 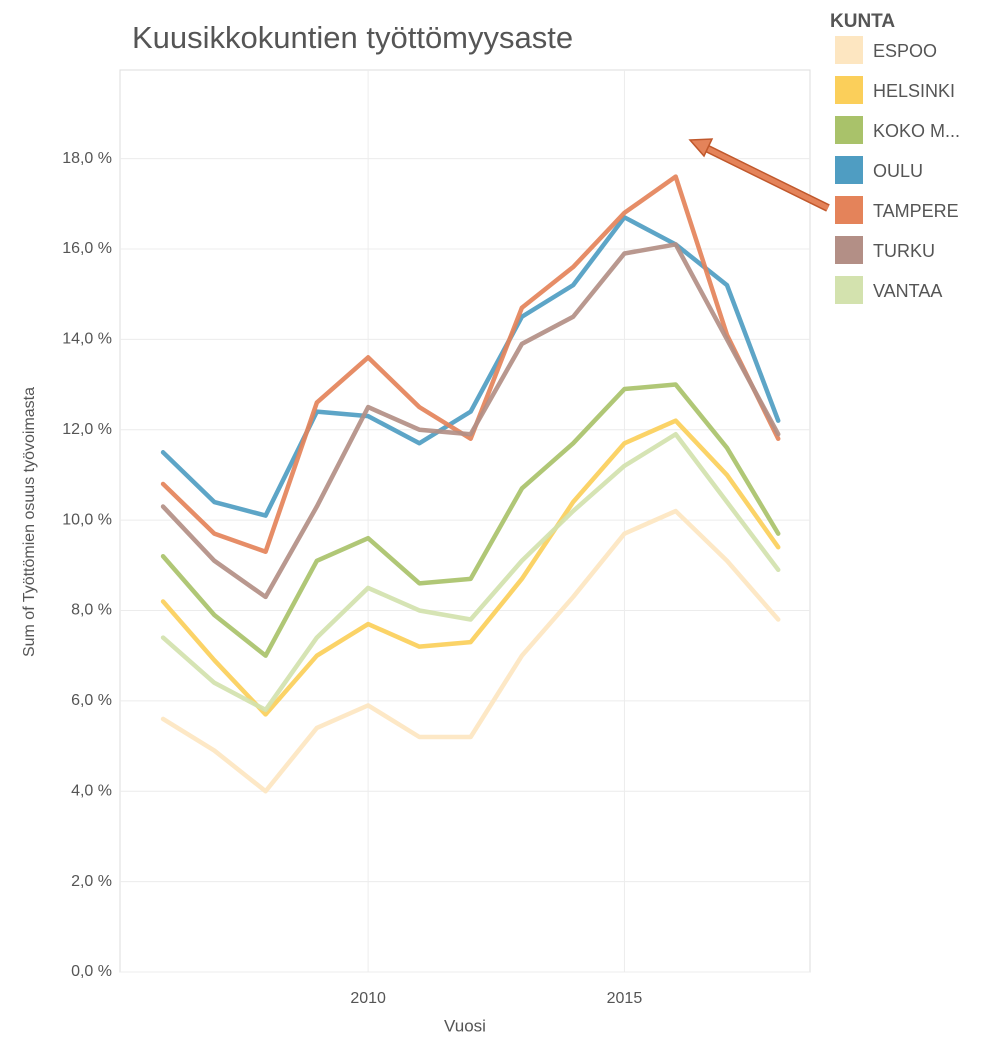 I want to click on legend-label: OULU, so click(x=898, y=171).